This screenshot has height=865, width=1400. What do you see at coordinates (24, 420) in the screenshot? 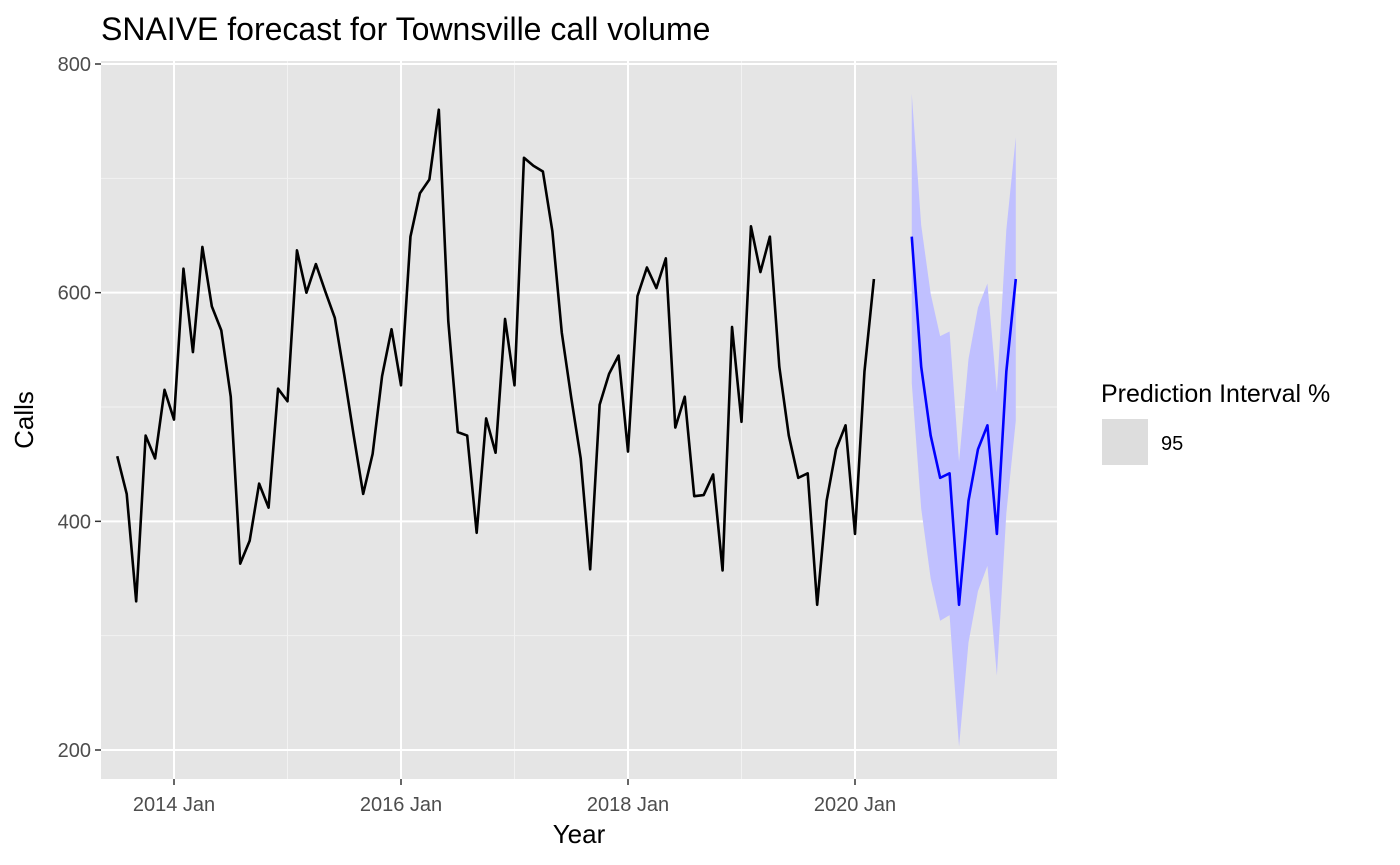
I see `y-axis-title: Calls` at bounding box center [24, 420].